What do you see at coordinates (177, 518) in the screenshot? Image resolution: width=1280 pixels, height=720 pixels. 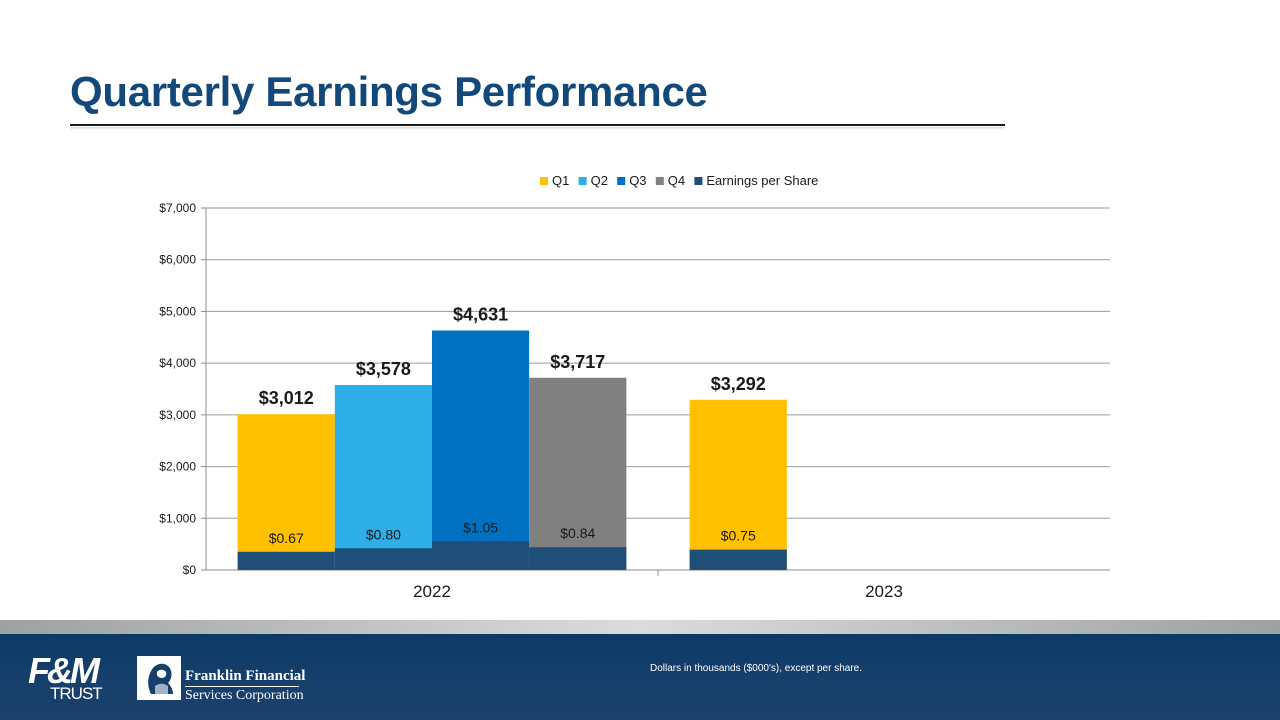 I see `y-tick-label: $1,000` at bounding box center [177, 518].